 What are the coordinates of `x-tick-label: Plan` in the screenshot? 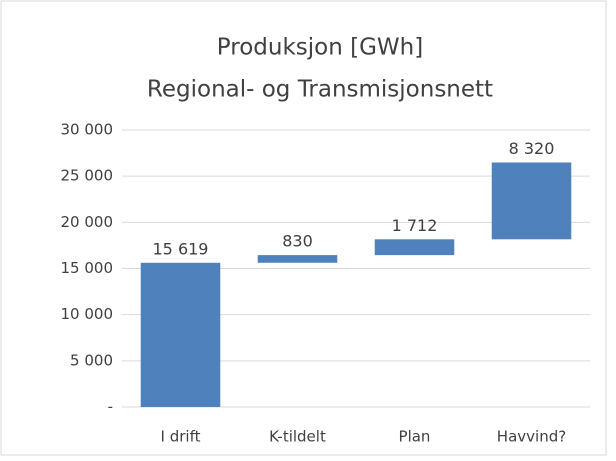 It's located at (415, 437).